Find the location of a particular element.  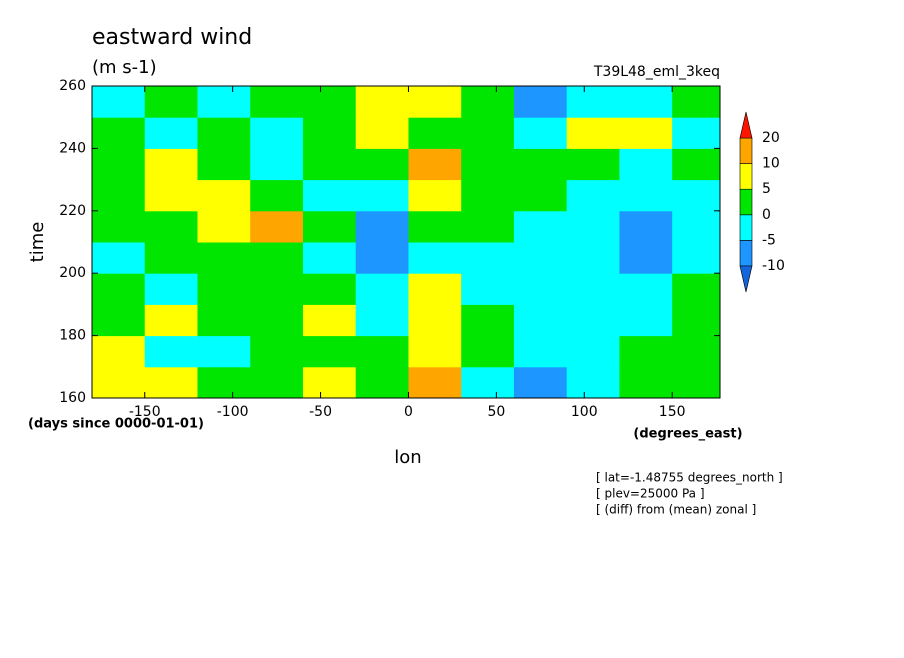

x-tick-label: -50 is located at coordinates (320, 412).